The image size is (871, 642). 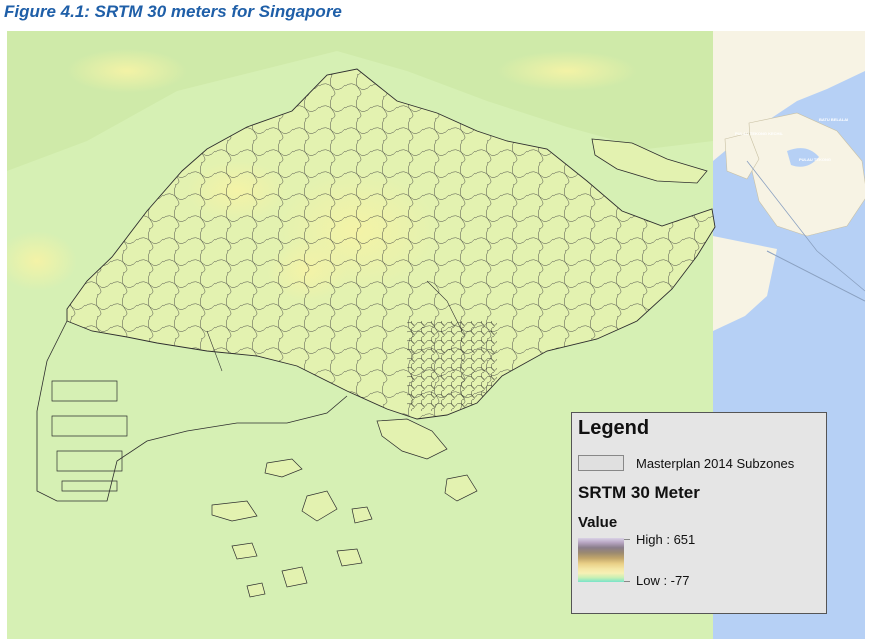 What do you see at coordinates (614, 428) in the screenshot?
I see `legend-title: Legend` at bounding box center [614, 428].